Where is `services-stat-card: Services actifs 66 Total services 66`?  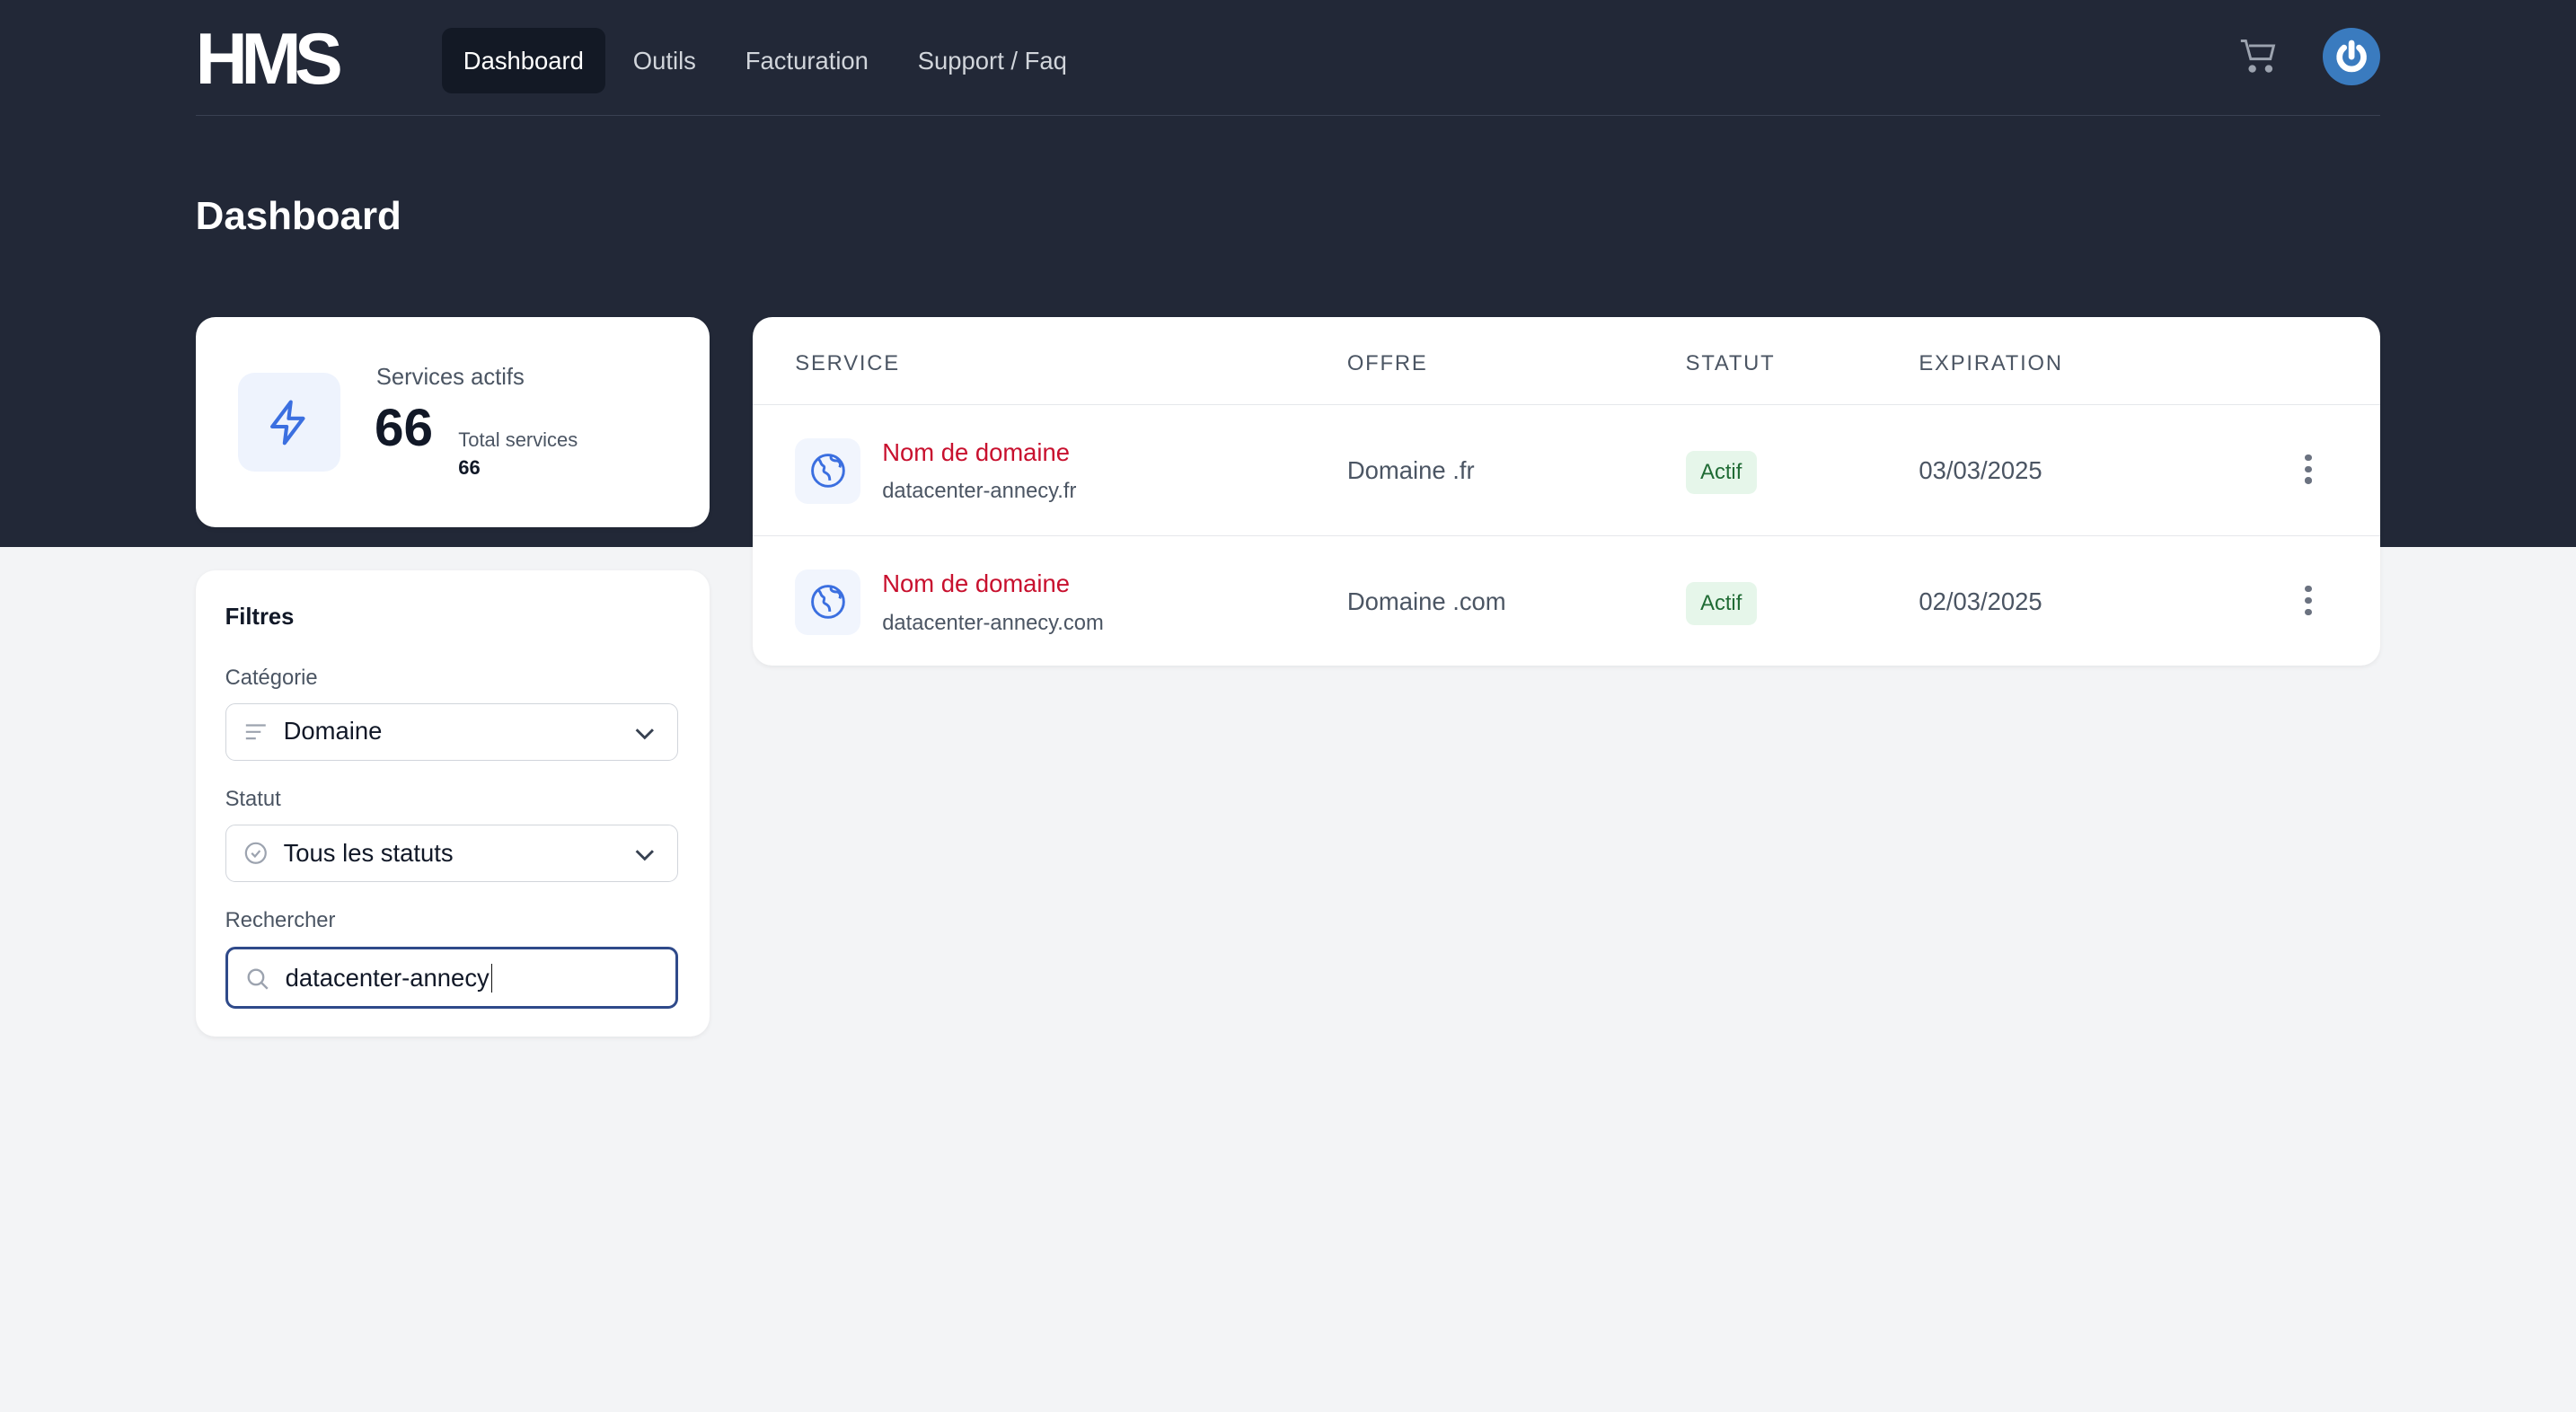
services-stat-card: Services actifs 66 Total services 66 is located at coordinates (452, 422).